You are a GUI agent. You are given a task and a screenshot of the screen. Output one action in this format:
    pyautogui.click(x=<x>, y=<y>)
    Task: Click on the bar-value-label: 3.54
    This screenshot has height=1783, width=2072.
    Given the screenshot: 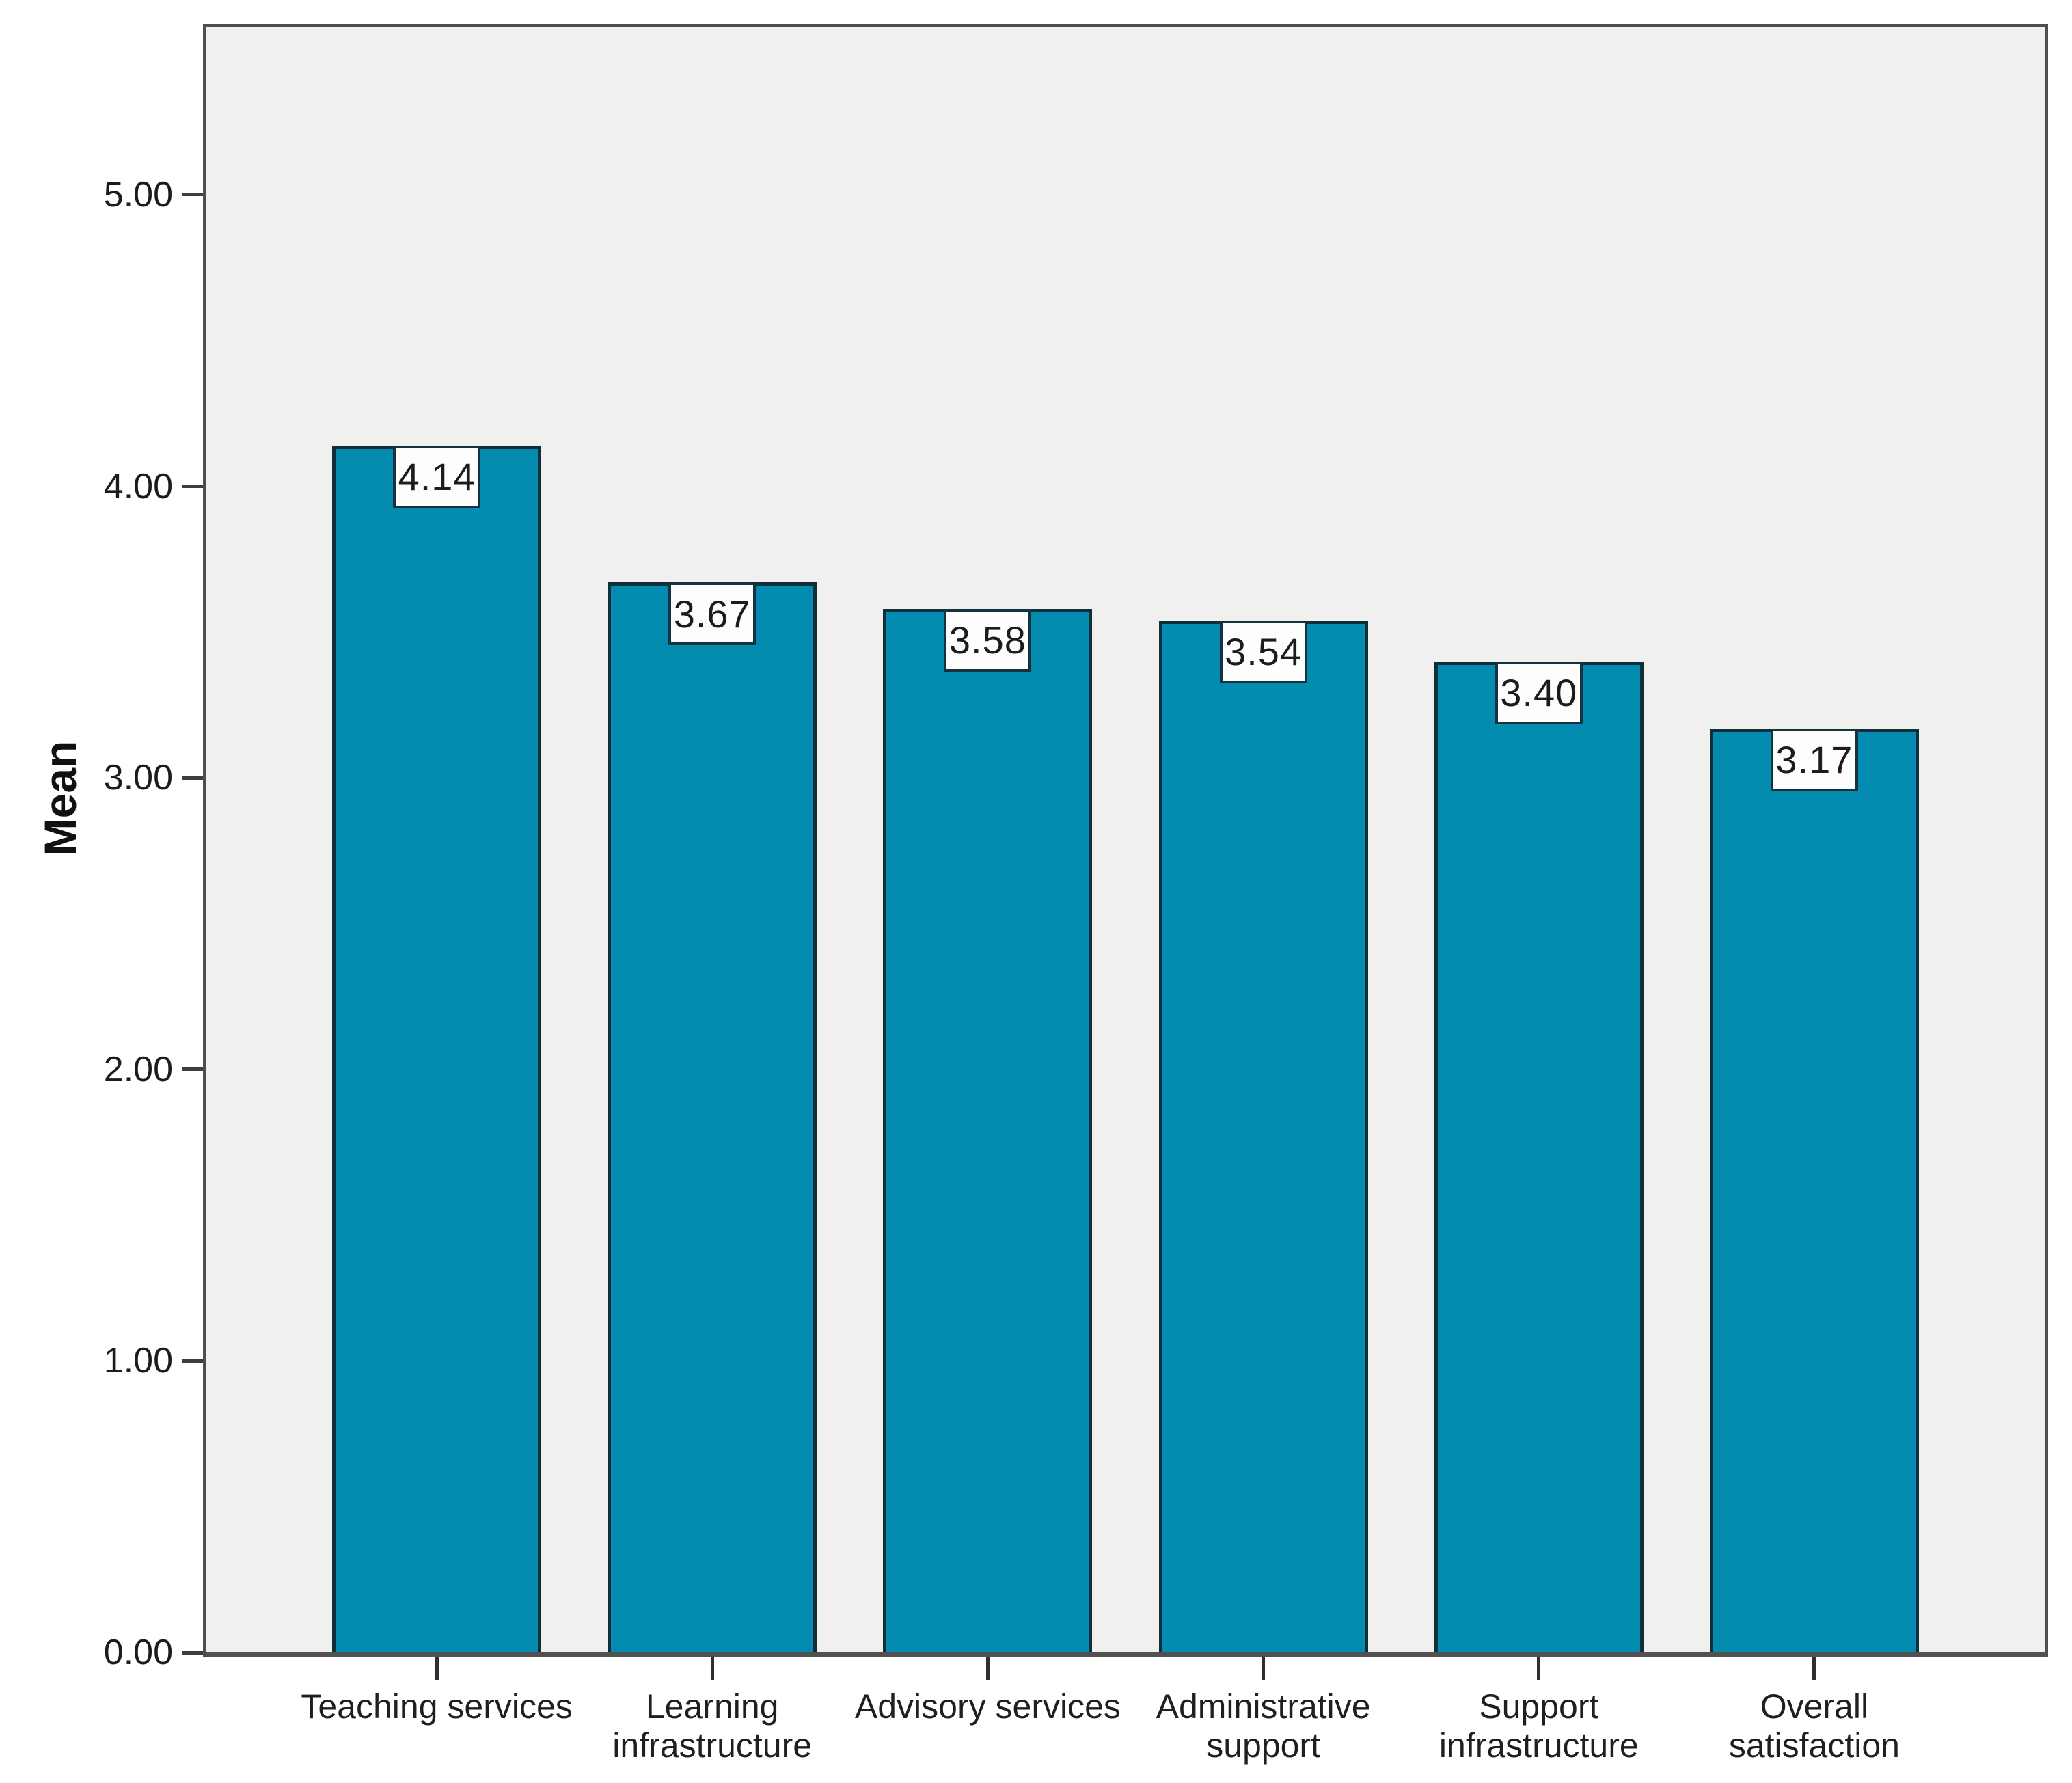 What is the action you would take?
    pyautogui.click(x=1263, y=651)
    